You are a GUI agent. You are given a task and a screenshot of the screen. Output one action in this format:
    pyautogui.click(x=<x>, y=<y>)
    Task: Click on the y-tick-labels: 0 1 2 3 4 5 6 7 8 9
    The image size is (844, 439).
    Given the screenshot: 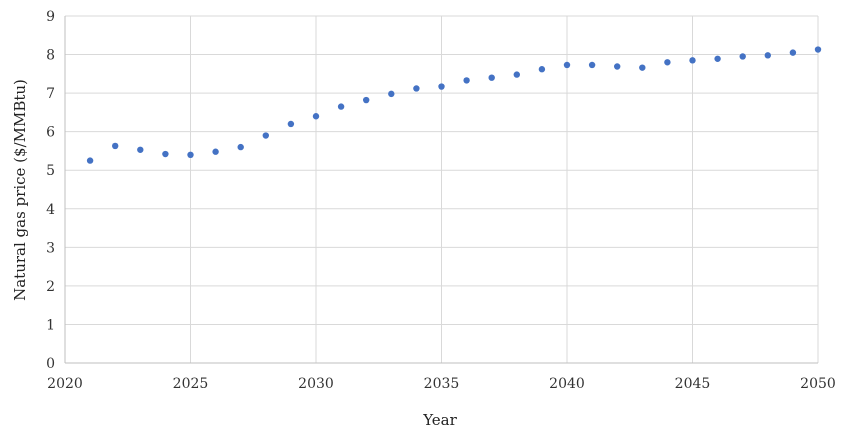 What is the action you would take?
    pyautogui.click(x=50, y=190)
    